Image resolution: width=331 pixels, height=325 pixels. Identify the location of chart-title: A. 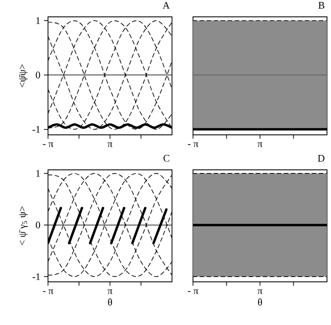
(166, 5).